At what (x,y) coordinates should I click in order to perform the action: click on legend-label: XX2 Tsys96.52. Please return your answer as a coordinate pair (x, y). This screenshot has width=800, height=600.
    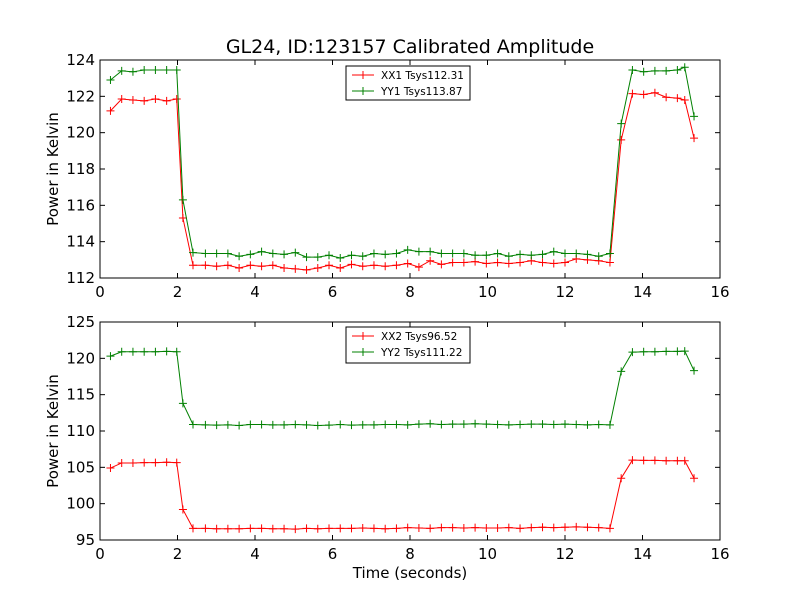
    Looking at the image, I should click on (419, 337).